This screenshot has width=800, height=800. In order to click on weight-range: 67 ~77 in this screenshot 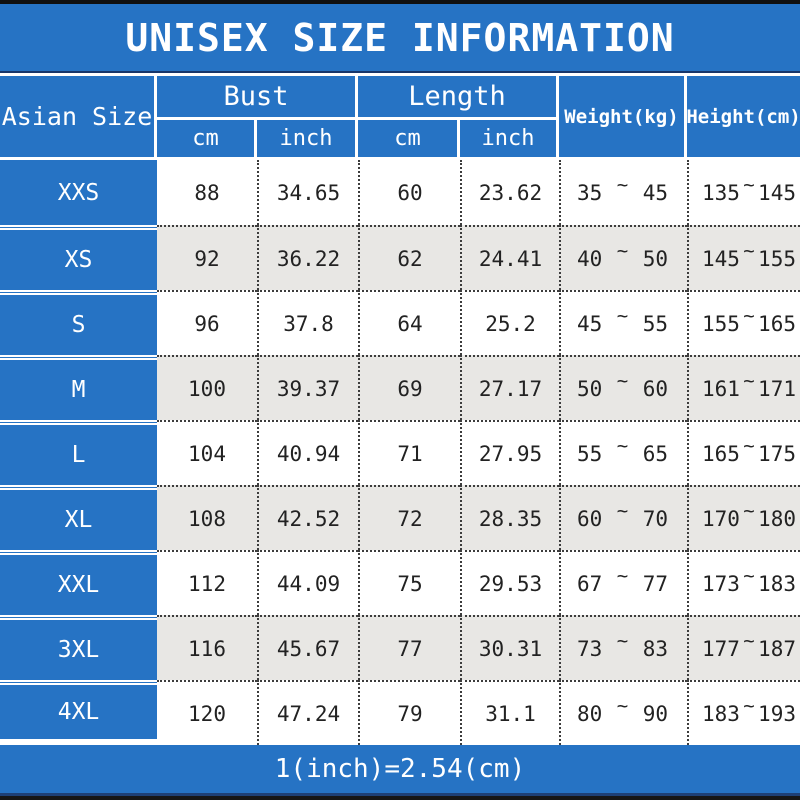, I will do `click(623, 582)`.